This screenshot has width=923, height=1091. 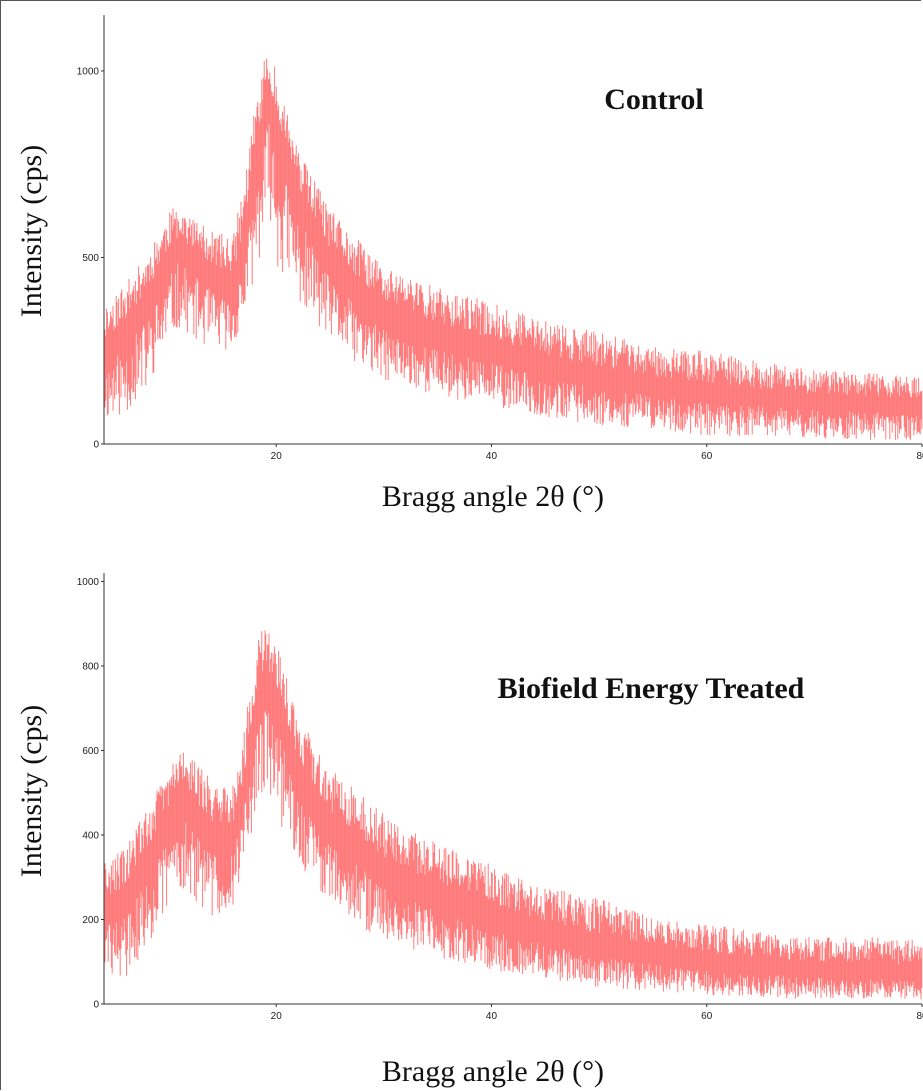 What do you see at coordinates (651, 688) in the screenshot?
I see `panel-title: Biofield Energy Treated` at bounding box center [651, 688].